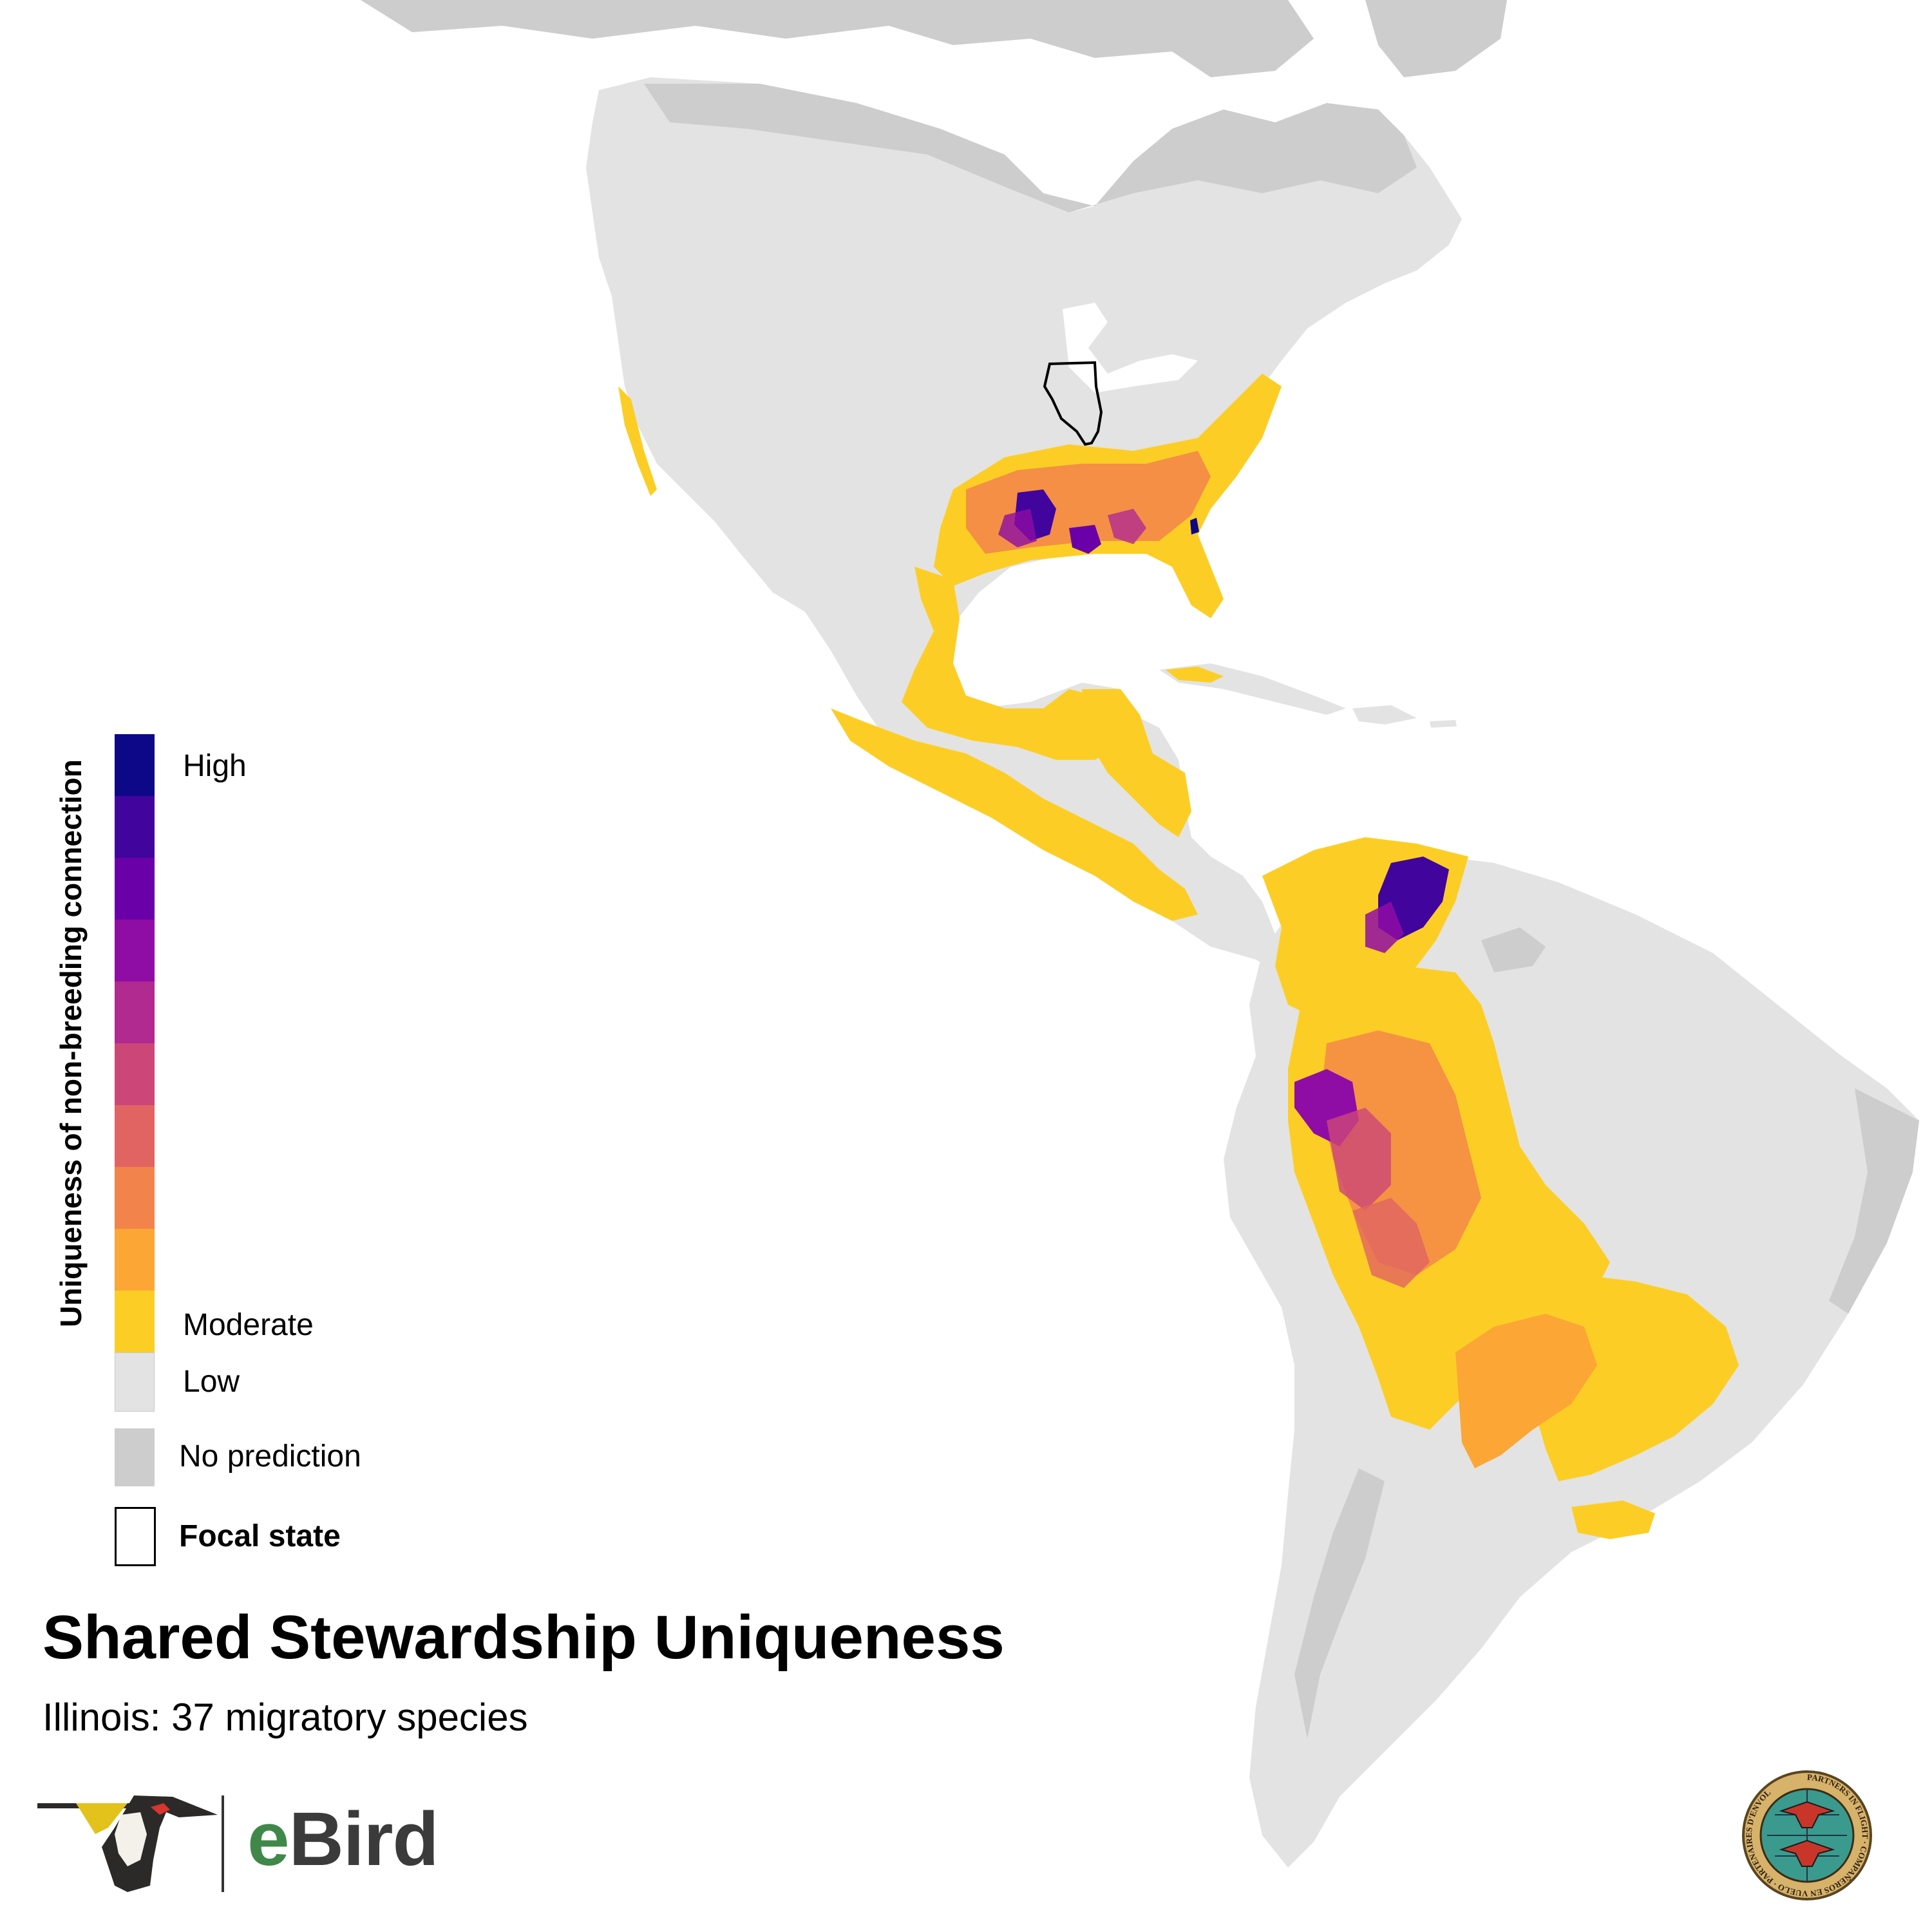 This screenshot has height=1932, width=1932. I want to click on ebird-logo-icon, so click(128, 1843).